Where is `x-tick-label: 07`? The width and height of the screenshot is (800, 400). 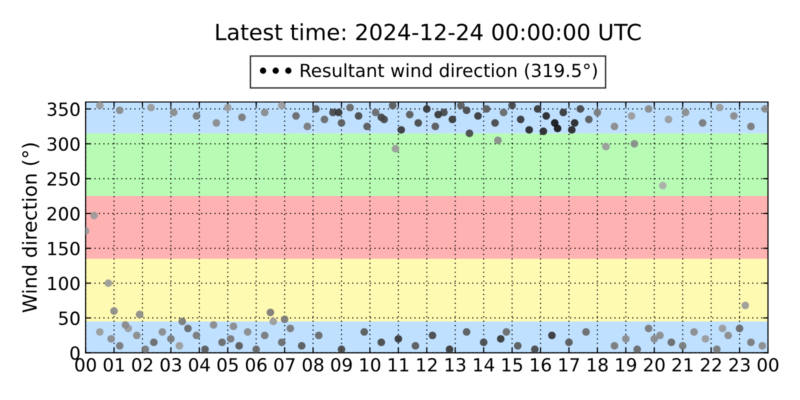
x-tick-label: 07 is located at coordinates (284, 365).